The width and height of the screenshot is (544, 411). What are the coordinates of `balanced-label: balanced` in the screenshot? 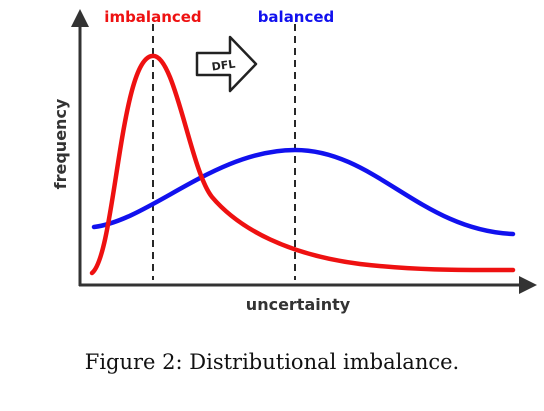 It's located at (296, 17).